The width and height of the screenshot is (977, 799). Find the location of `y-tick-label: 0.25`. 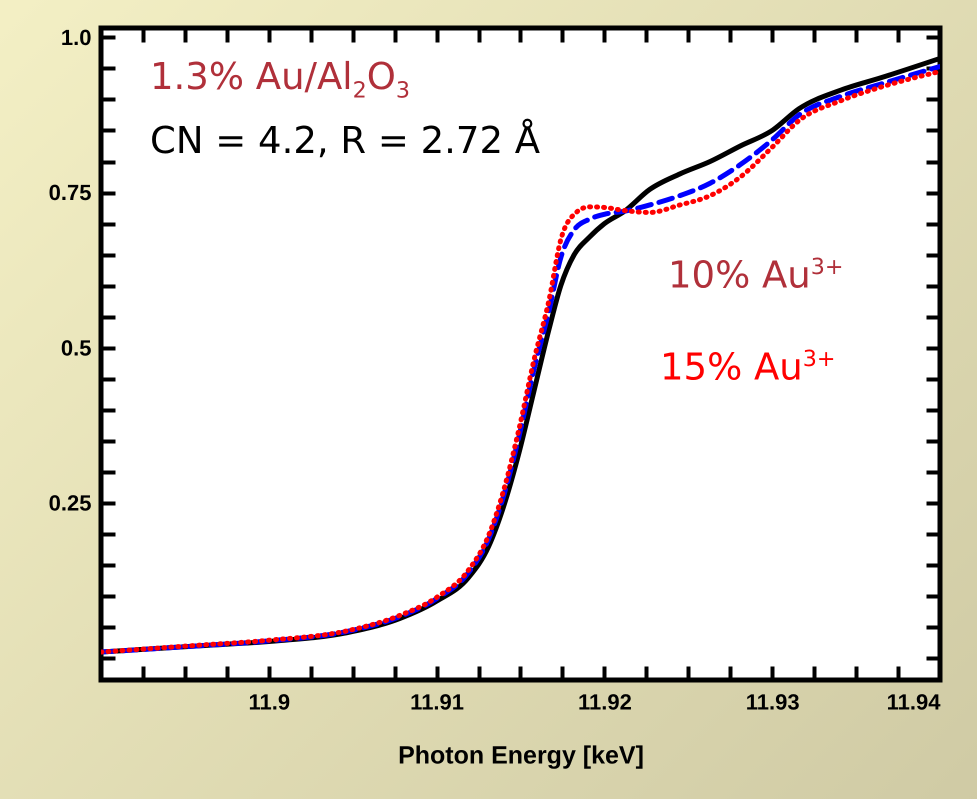

y-tick-label: 0.25 is located at coordinates (70, 503).